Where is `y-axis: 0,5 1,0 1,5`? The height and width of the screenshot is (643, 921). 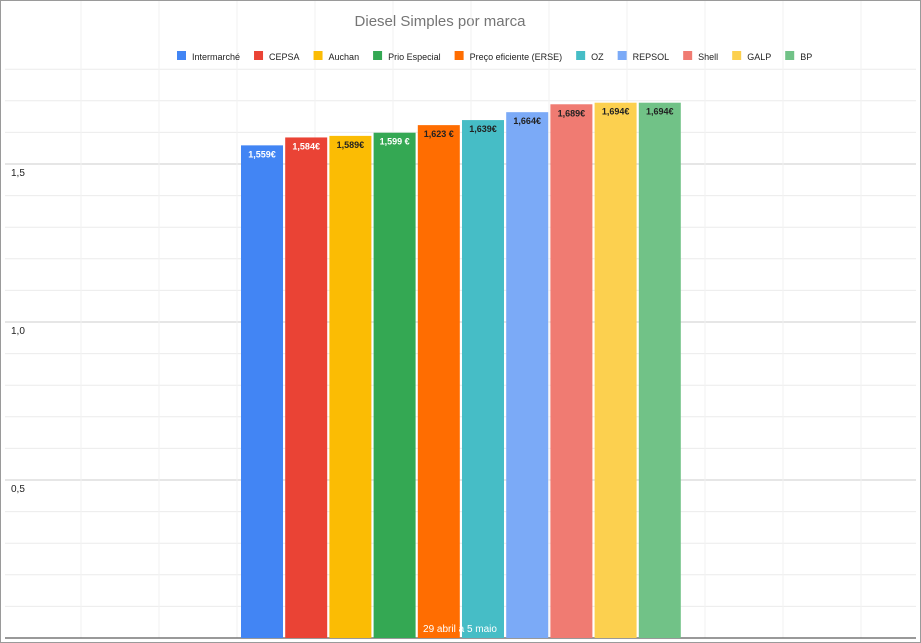 y-axis: 0,5 1,0 1,5 is located at coordinates (18, 331).